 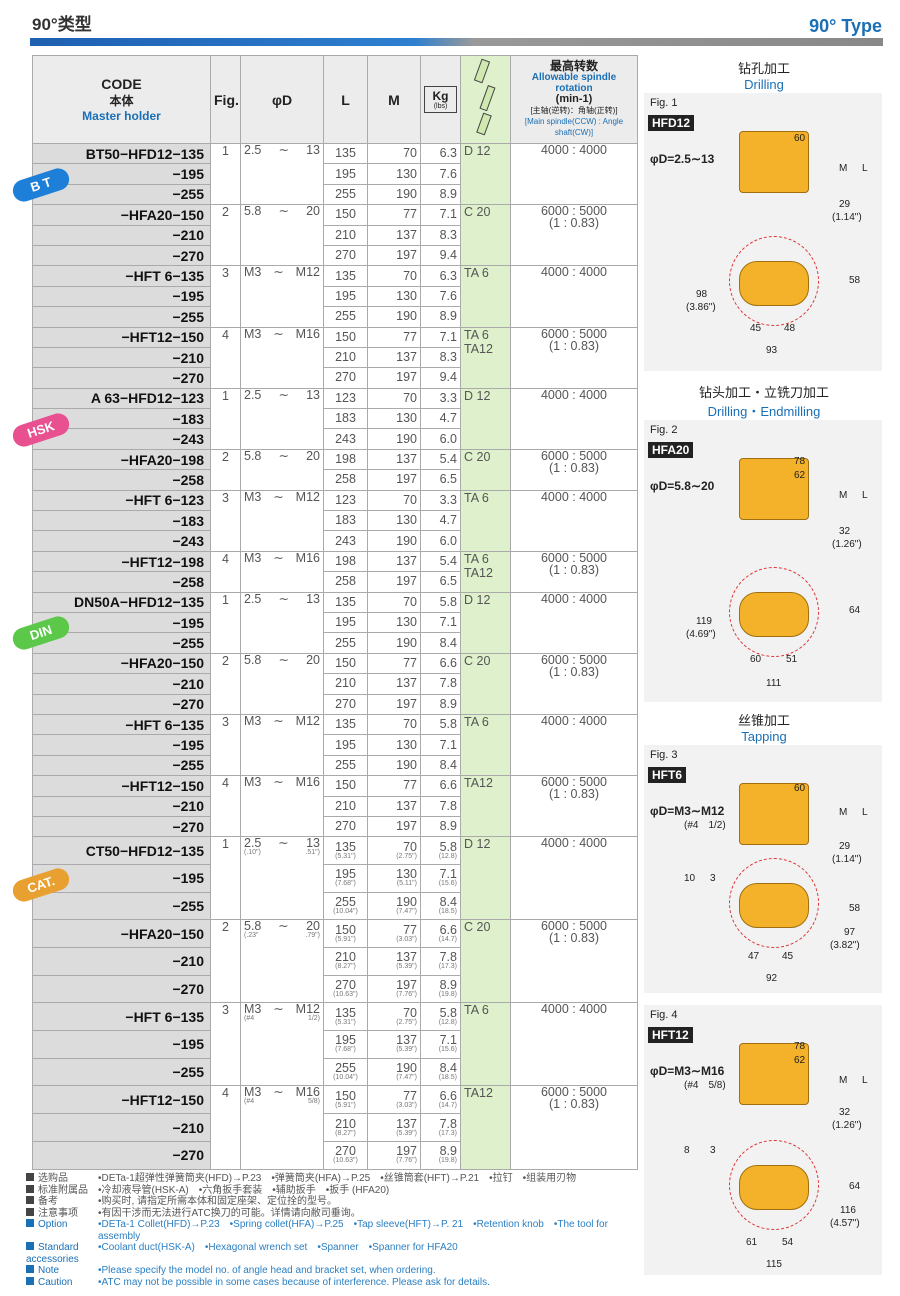 What do you see at coordinates (394, 826) in the screenshot?
I see `m-value: 197` at bounding box center [394, 826].